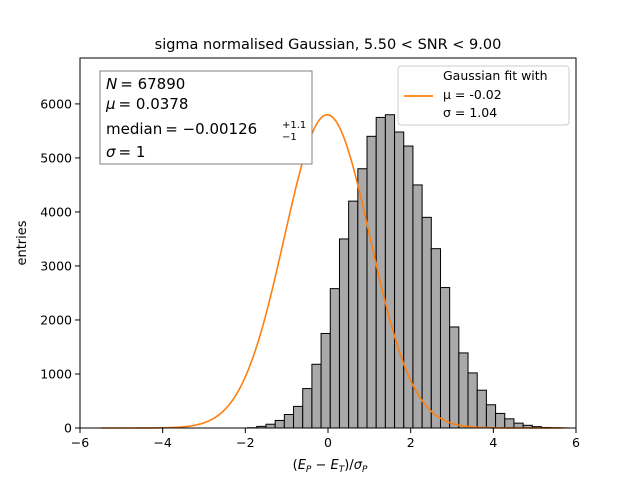 The image size is (640, 480). I want to click on legend: Gaussian fit with μ = -0.02 σ = 1.04, so click(483, 95).